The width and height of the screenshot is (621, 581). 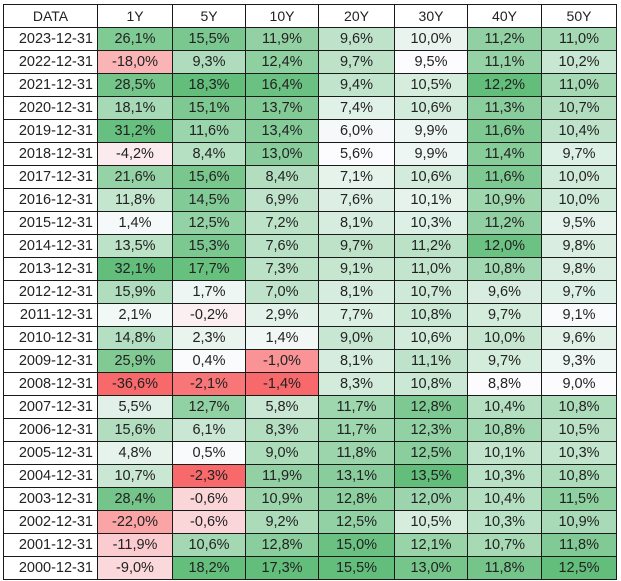 What do you see at coordinates (50, 315) in the screenshot?
I see `cell-date: 2011-12-31` at bounding box center [50, 315].